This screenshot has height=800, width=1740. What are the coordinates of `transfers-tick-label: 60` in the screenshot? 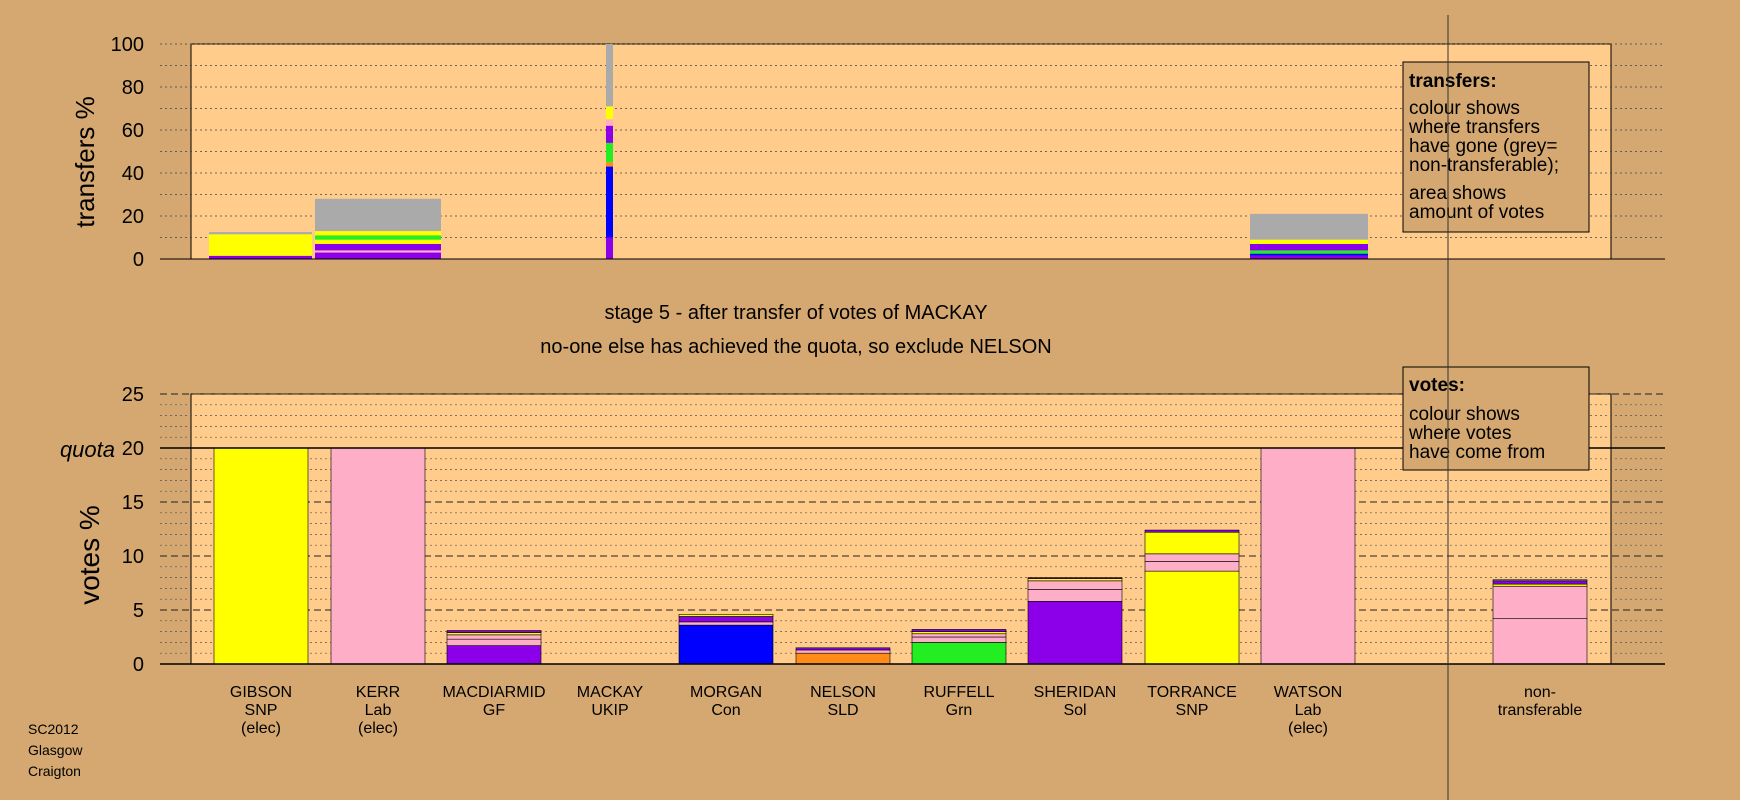 It's located at (133, 131).